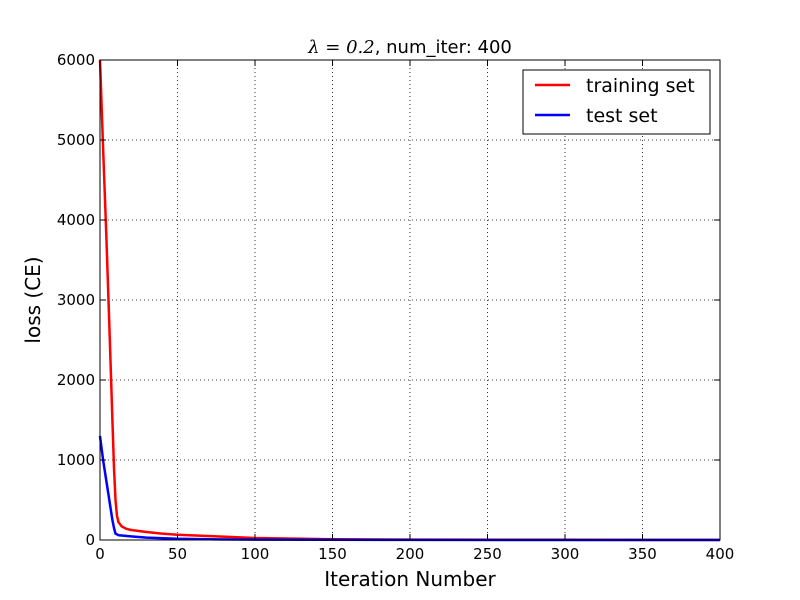 This screenshot has width=800, height=600. Describe the element at coordinates (76, 380) in the screenshot. I see `y-tick-label: 2000` at that location.